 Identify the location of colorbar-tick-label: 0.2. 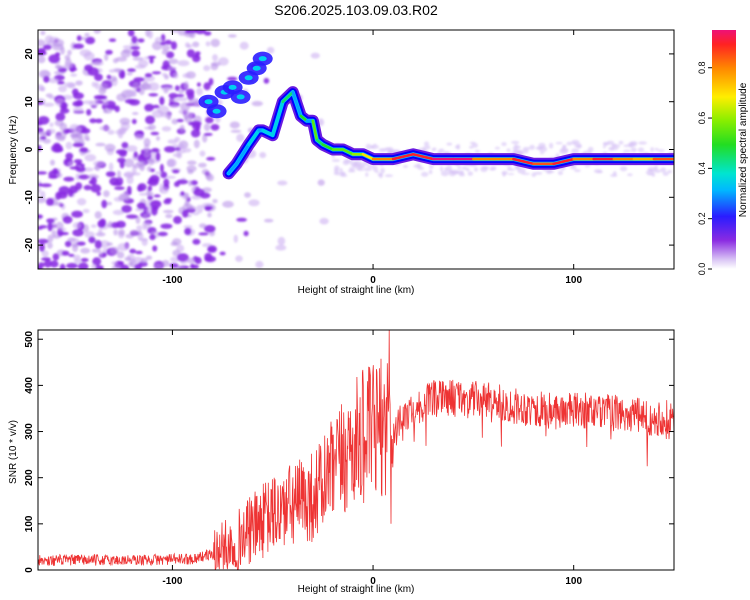
(702, 218).